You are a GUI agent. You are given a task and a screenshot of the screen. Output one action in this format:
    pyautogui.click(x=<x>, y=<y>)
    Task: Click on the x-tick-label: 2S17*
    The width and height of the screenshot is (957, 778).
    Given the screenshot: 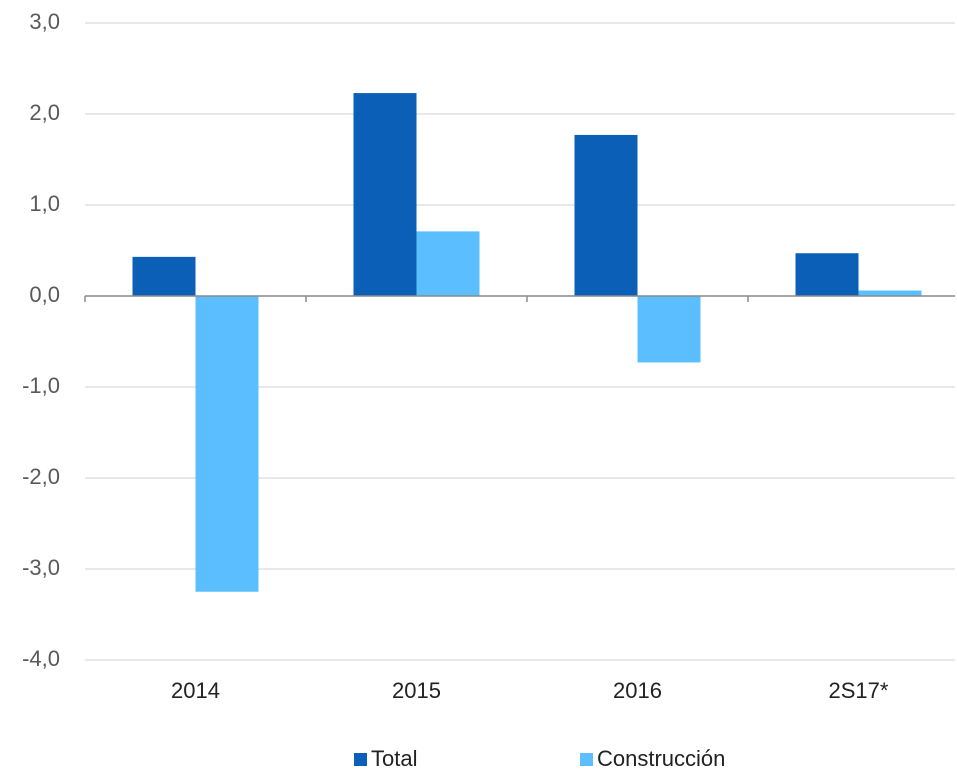 What is the action you would take?
    pyautogui.click(x=859, y=690)
    